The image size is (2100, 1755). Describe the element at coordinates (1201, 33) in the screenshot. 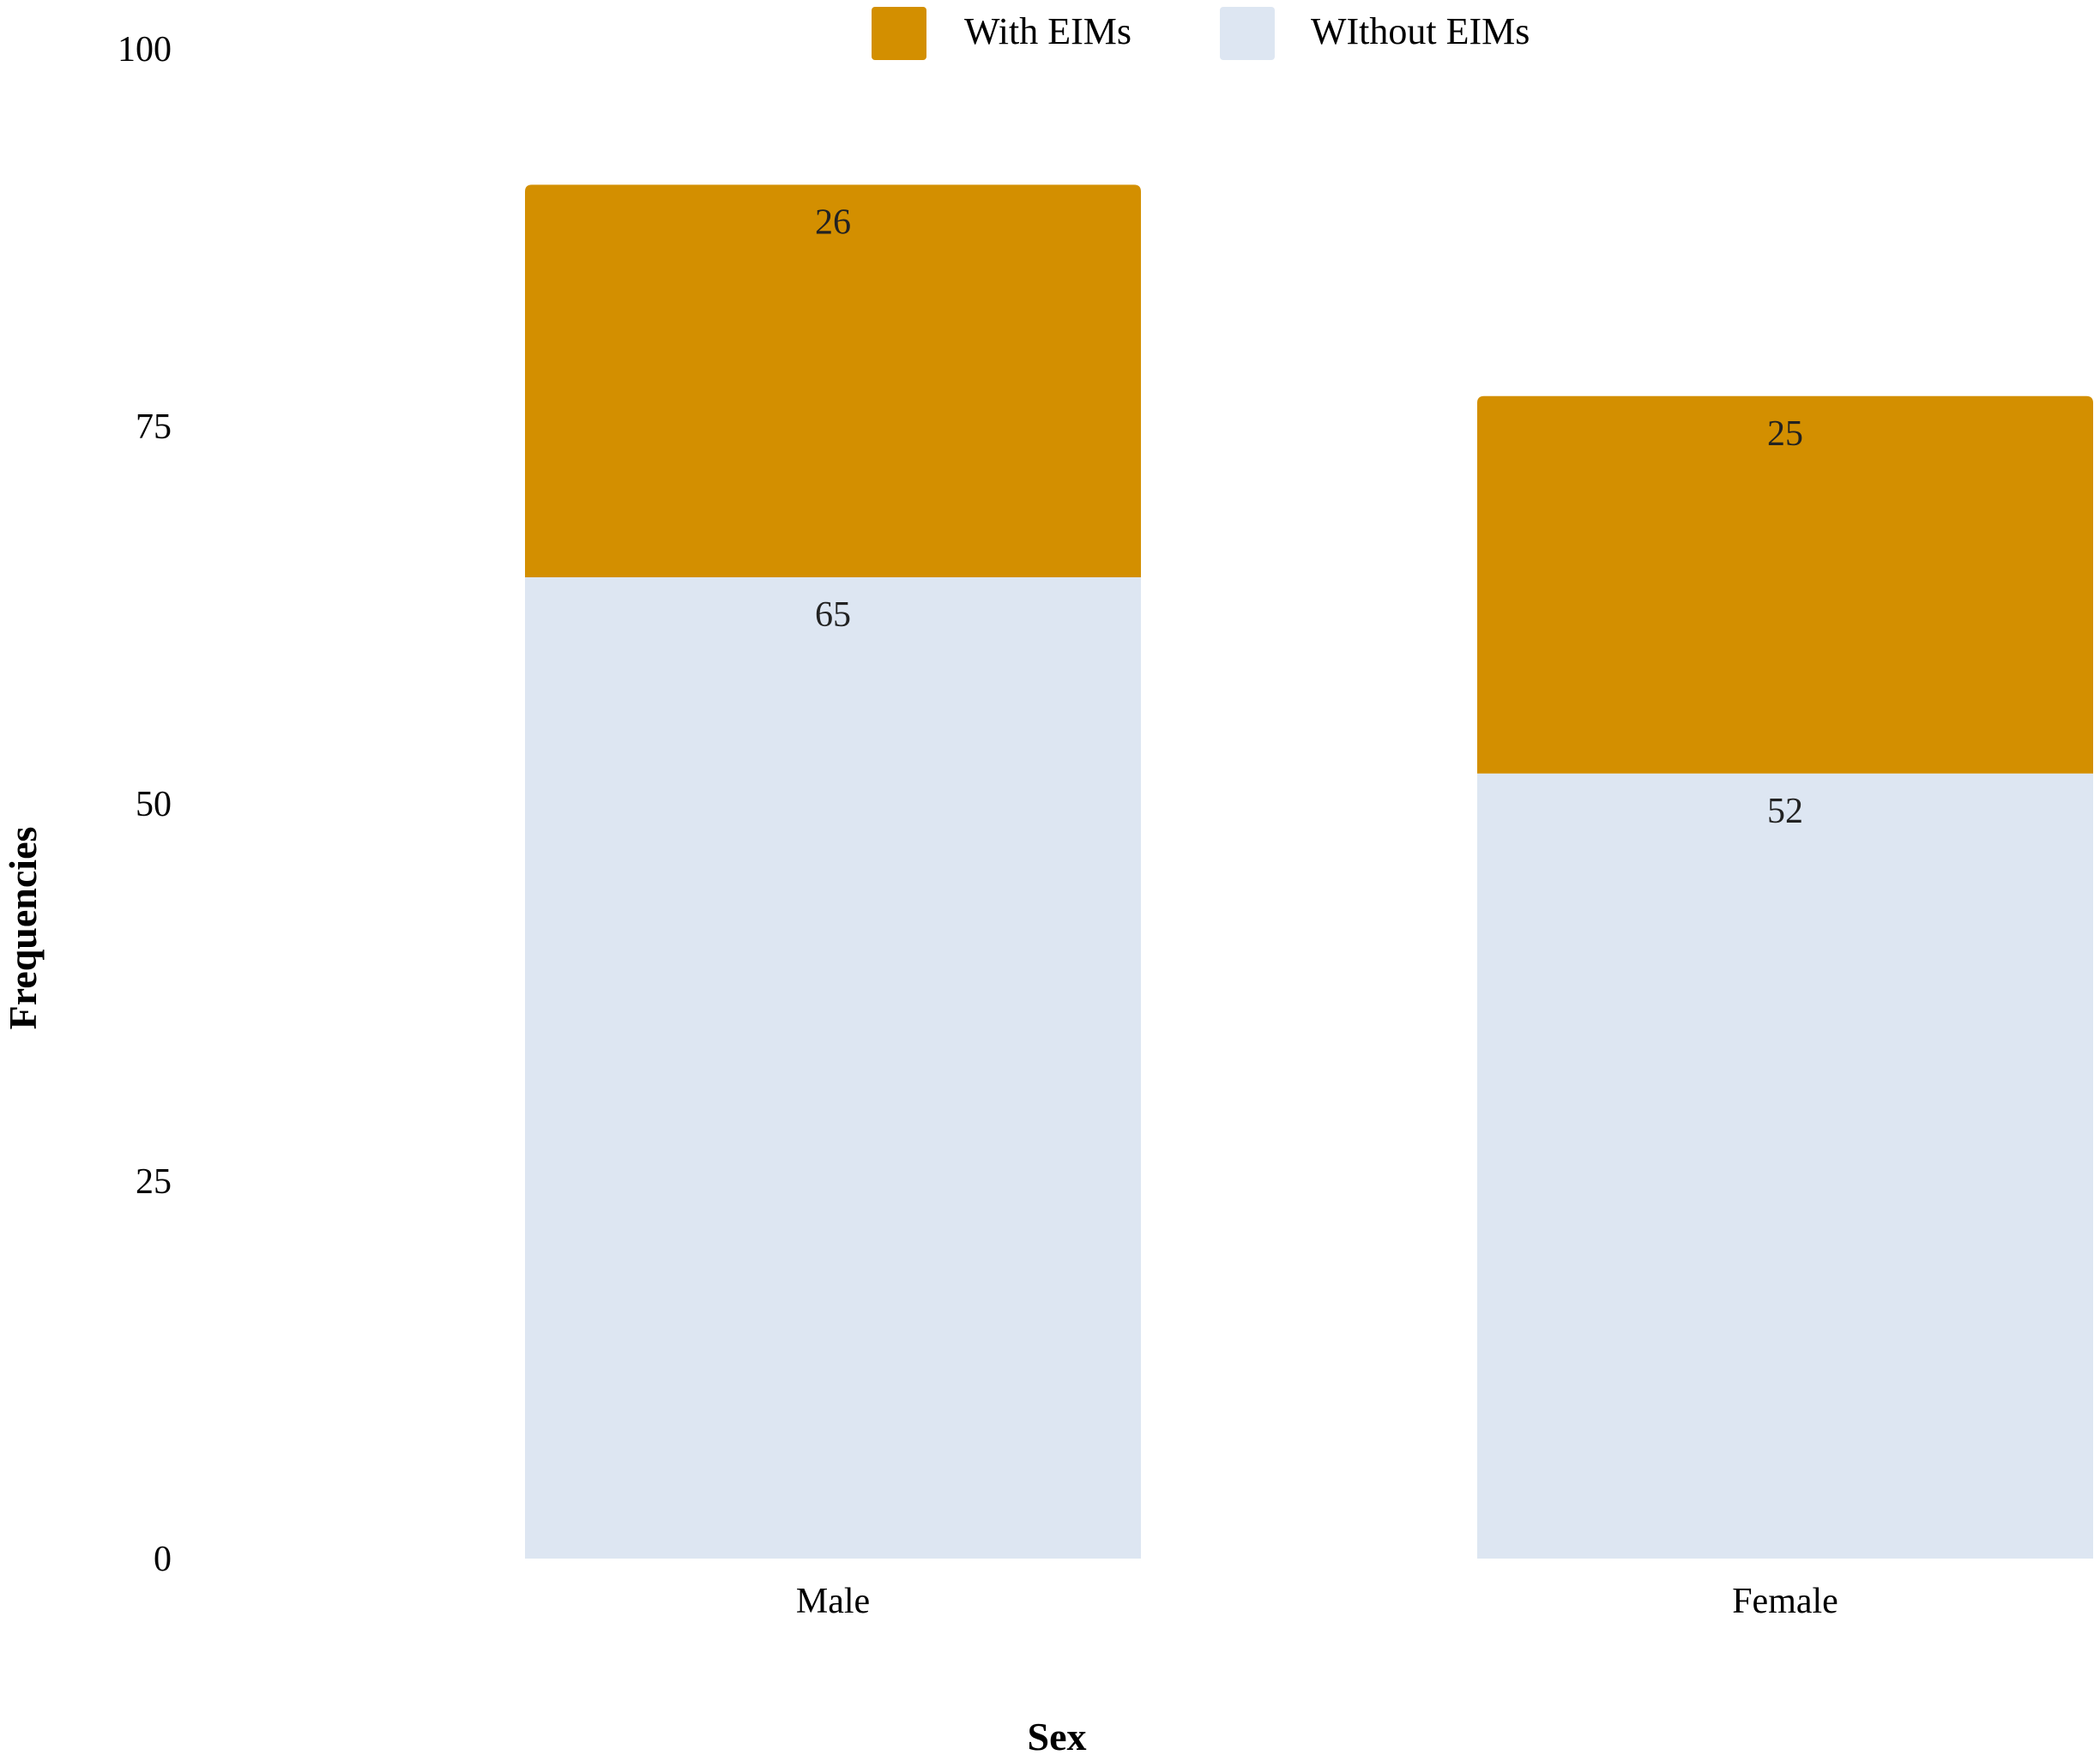

I see `legend: With EIMs WIthout EIMs` at that location.